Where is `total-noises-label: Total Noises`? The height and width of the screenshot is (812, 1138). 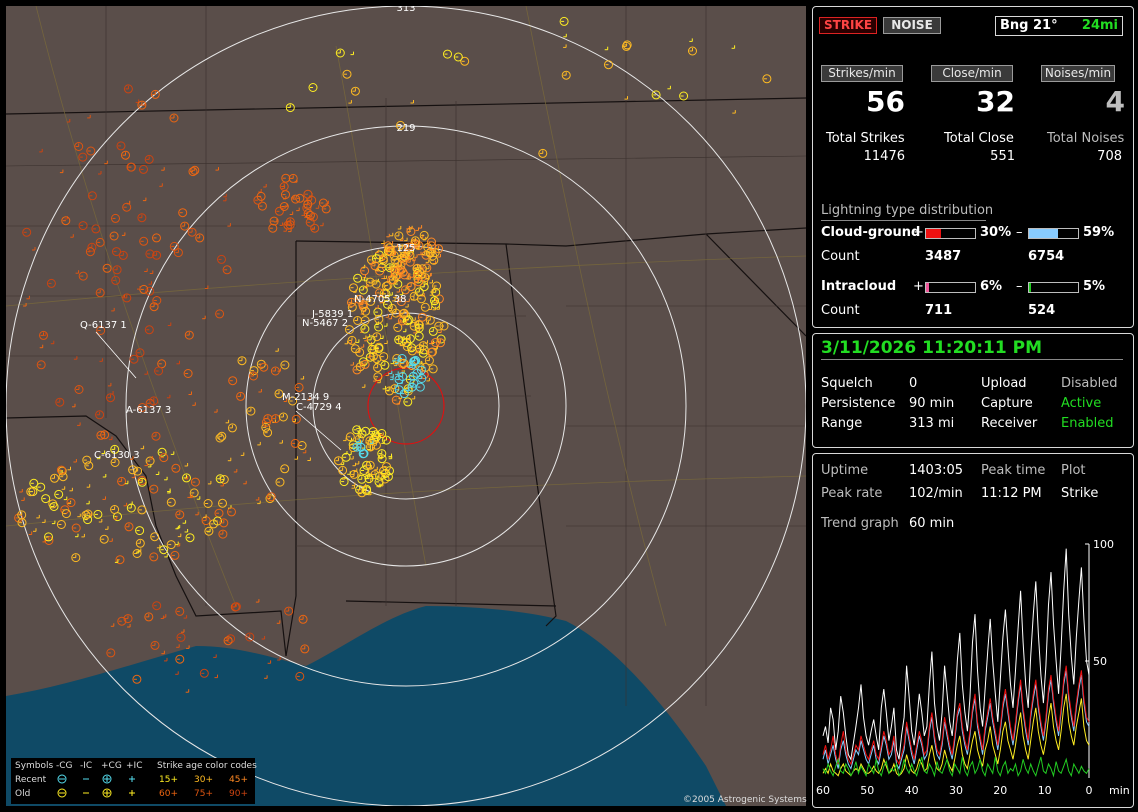
total-noises-label: Total Noises is located at coordinates (1086, 138).